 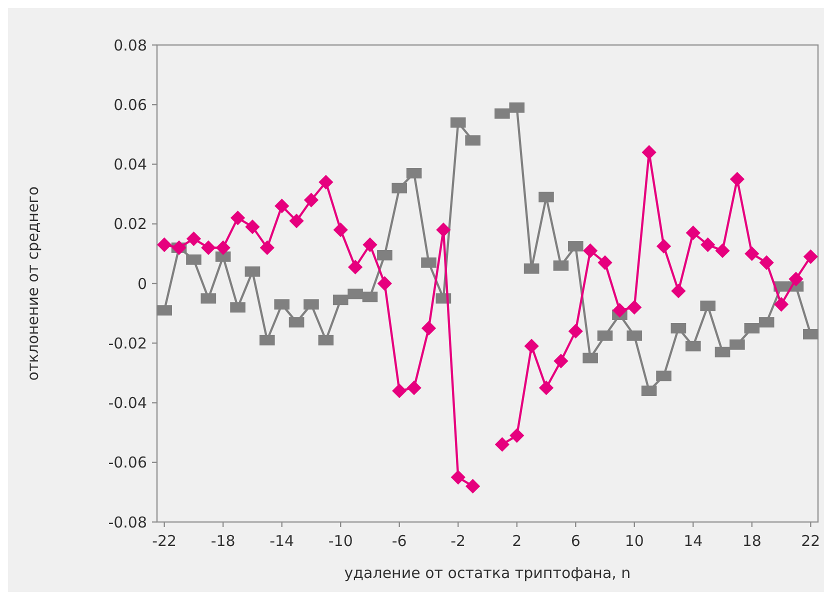 What do you see at coordinates (340, 541) in the screenshot?
I see `x-tick-label: -10` at bounding box center [340, 541].